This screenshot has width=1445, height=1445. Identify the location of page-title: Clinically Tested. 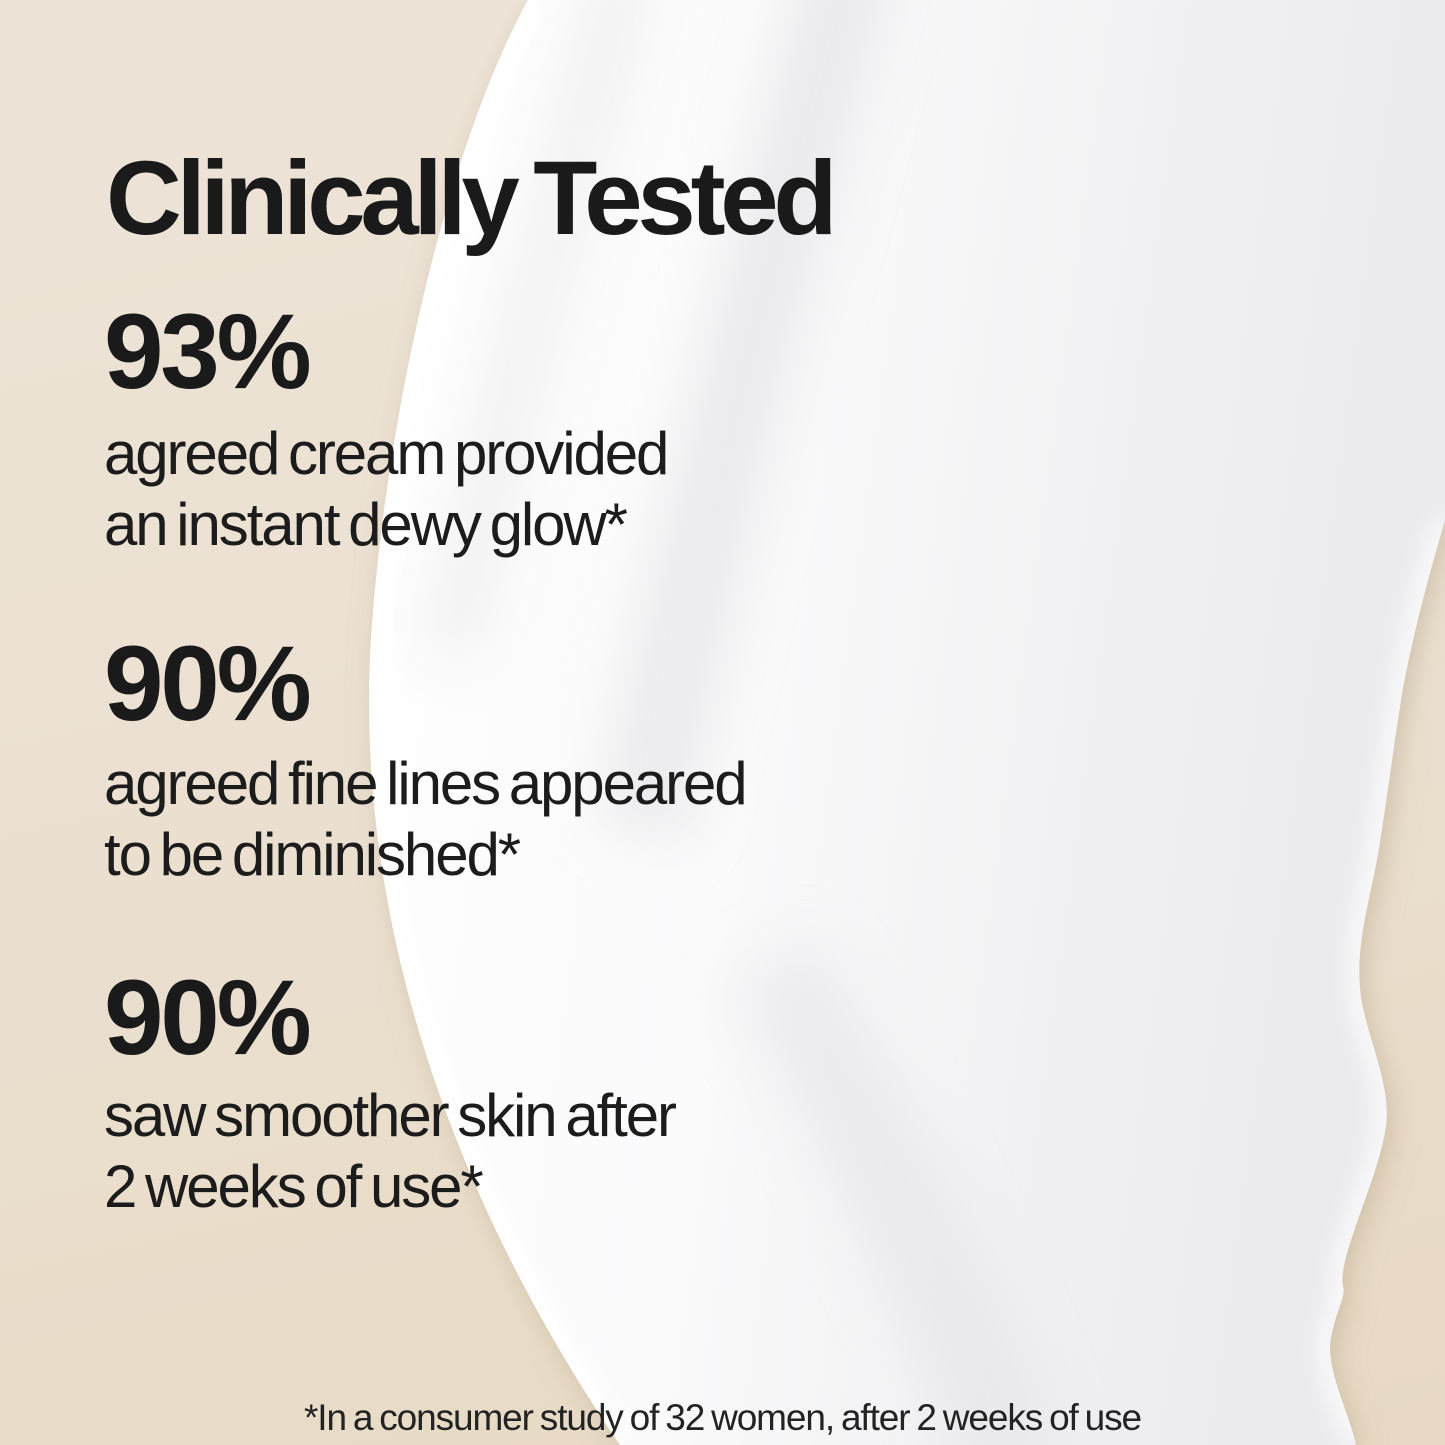
(472, 199).